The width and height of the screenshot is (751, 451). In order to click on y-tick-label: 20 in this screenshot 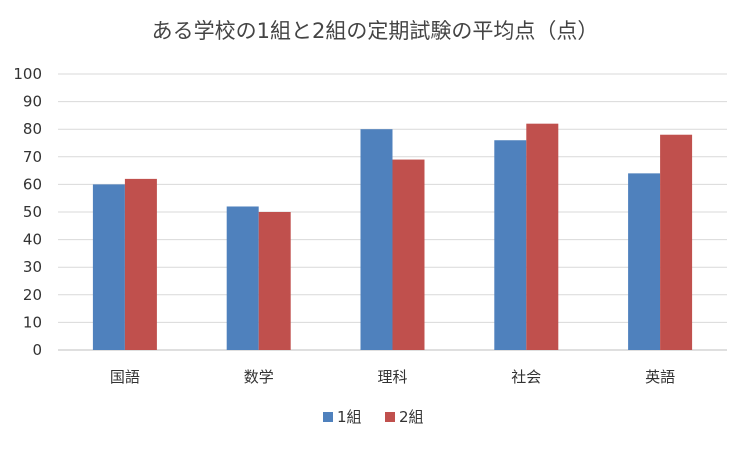, I will do `click(32, 295)`.